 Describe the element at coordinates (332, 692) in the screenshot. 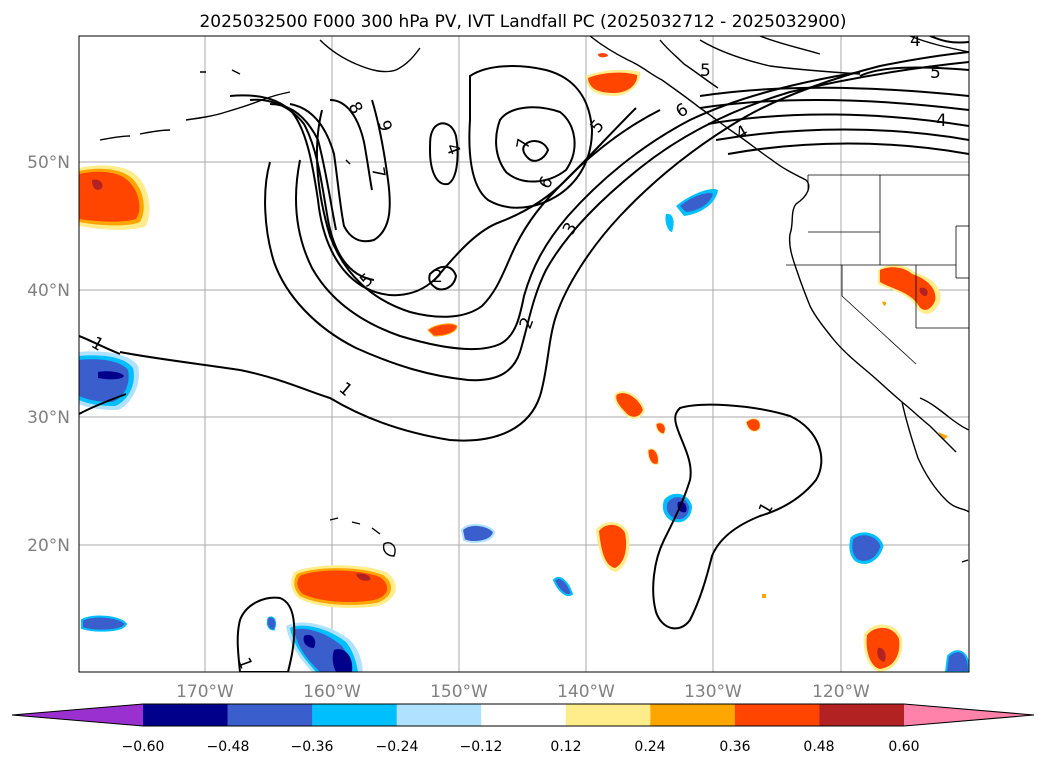

I see `lon-label-160w: 160°W` at that location.